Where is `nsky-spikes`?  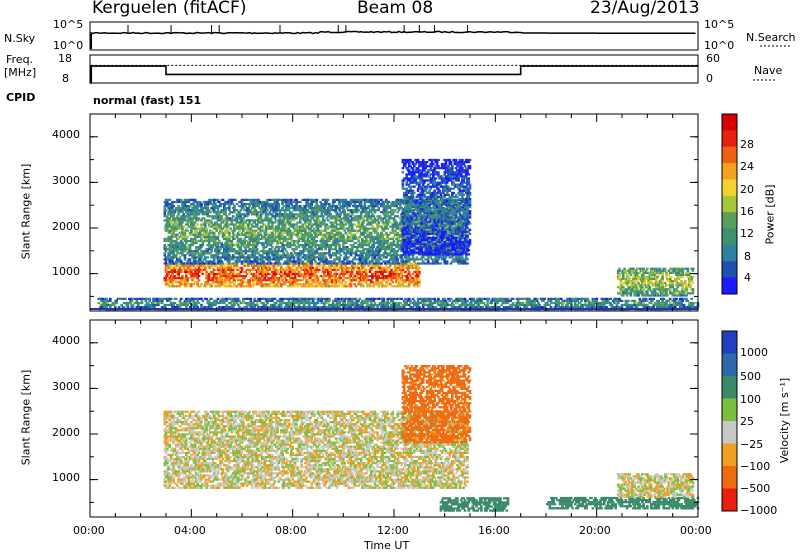 nsky-spikes is located at coordinates (279, 37).